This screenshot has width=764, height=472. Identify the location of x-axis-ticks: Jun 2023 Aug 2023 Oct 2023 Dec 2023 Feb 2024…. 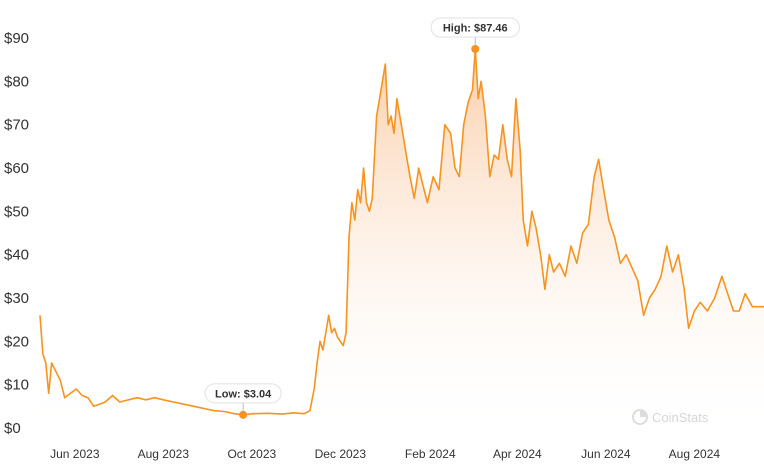
(385, 454).